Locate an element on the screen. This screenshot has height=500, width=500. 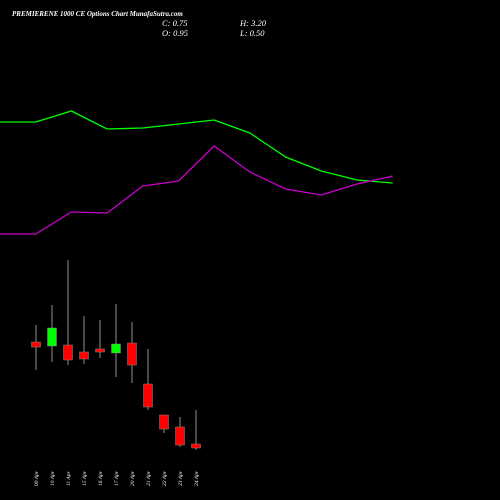
x-tick-label: 11 Apr is located at coordinates (69, 478).